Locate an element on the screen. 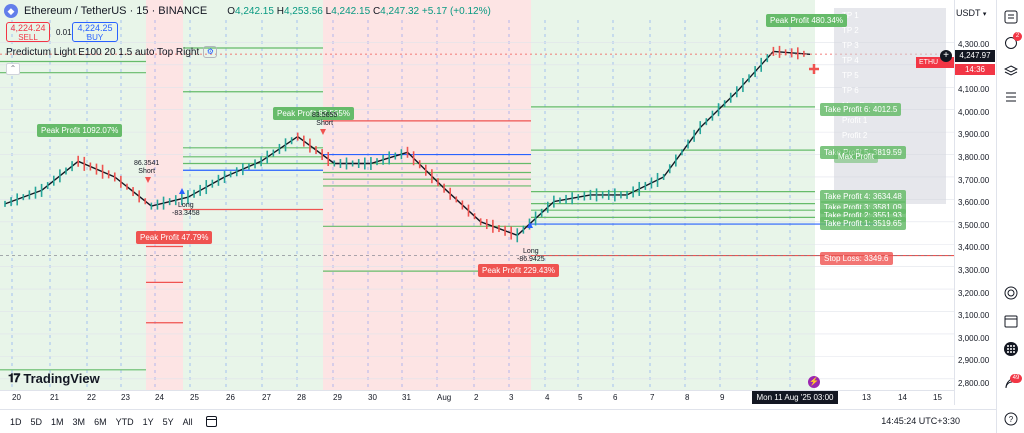 The image size is (1024, 433). time-tick: 5 is located at coordinates (580, 397).